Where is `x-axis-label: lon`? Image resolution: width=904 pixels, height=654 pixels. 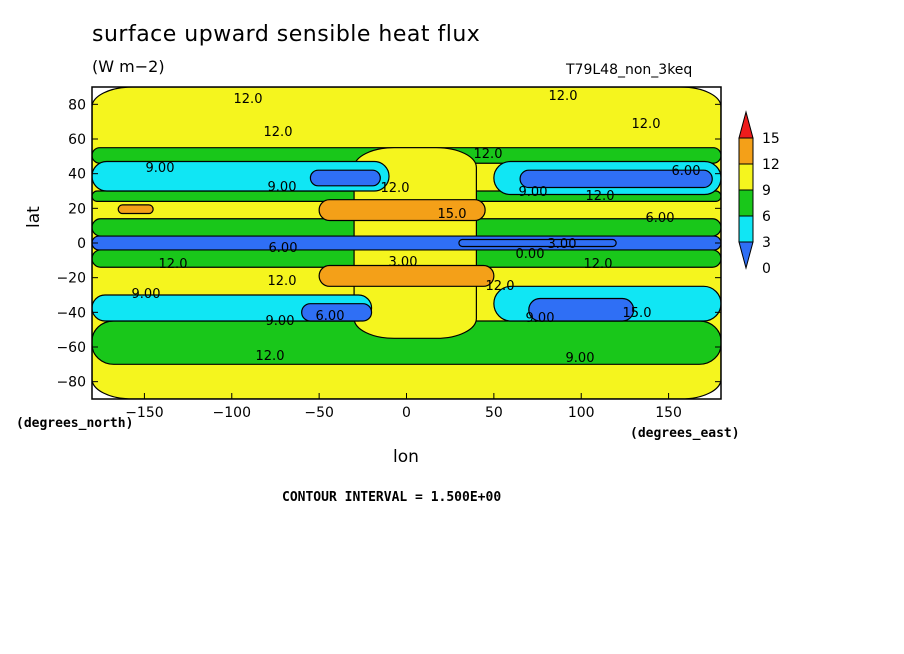 x-axis-label: lon is located at coordinates (406, 457).